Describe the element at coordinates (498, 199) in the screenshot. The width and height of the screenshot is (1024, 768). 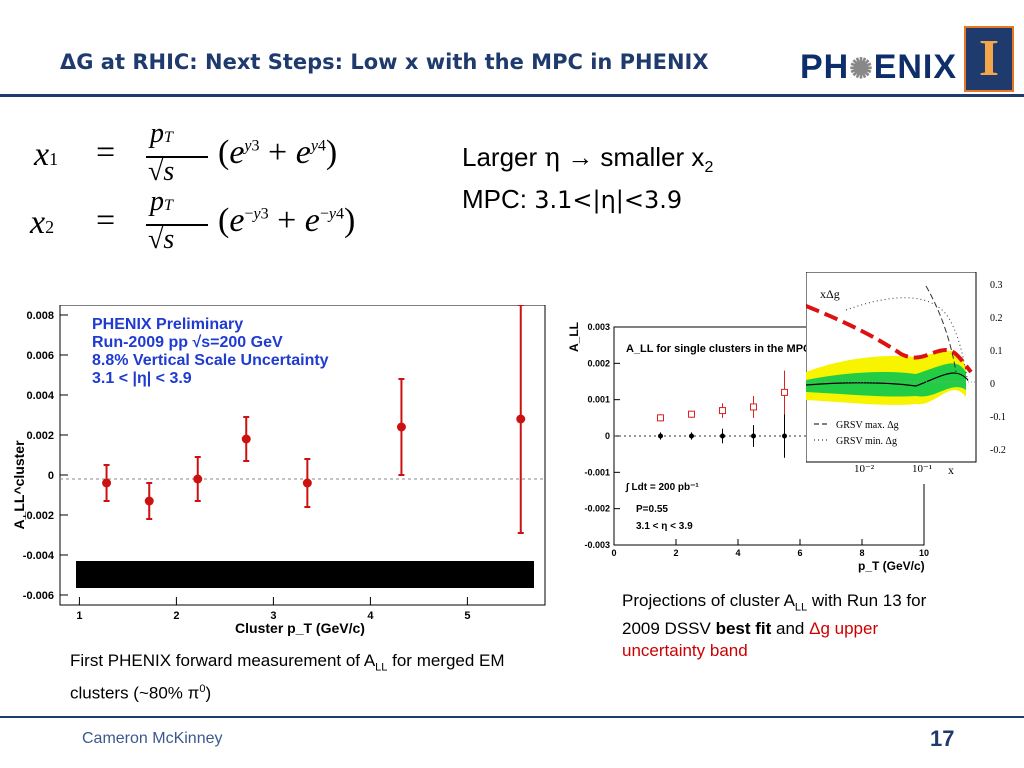
I see `bullet-text: MPC:` at that location.